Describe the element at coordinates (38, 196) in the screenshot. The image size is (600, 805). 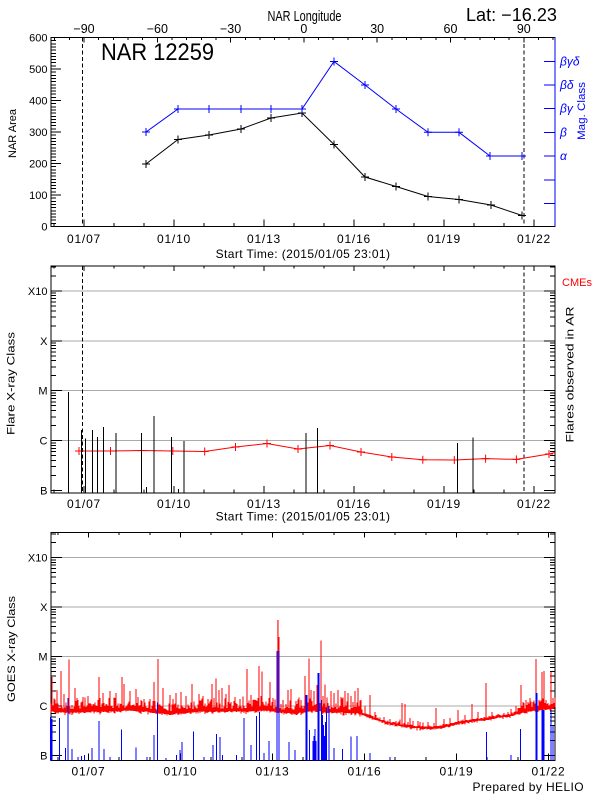
I see `svg-text: 100` at that location.